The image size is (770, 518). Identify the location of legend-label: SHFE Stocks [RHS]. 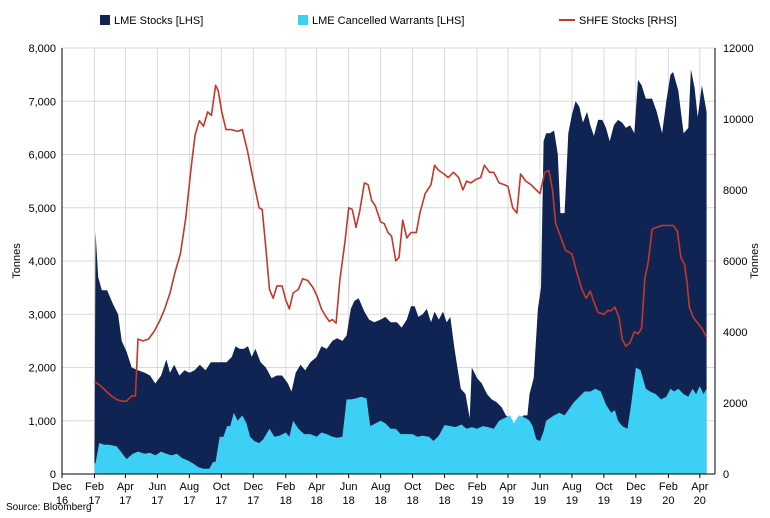
(628, 21).